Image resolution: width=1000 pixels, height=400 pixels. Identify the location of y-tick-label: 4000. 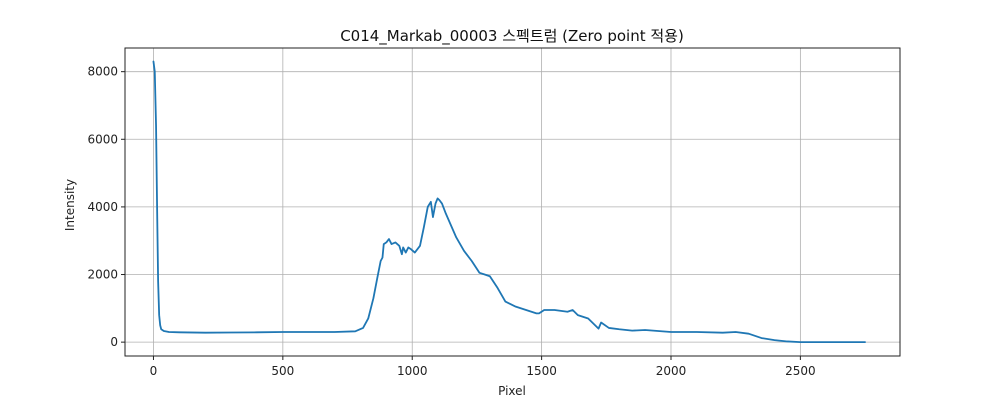
(102, 207).